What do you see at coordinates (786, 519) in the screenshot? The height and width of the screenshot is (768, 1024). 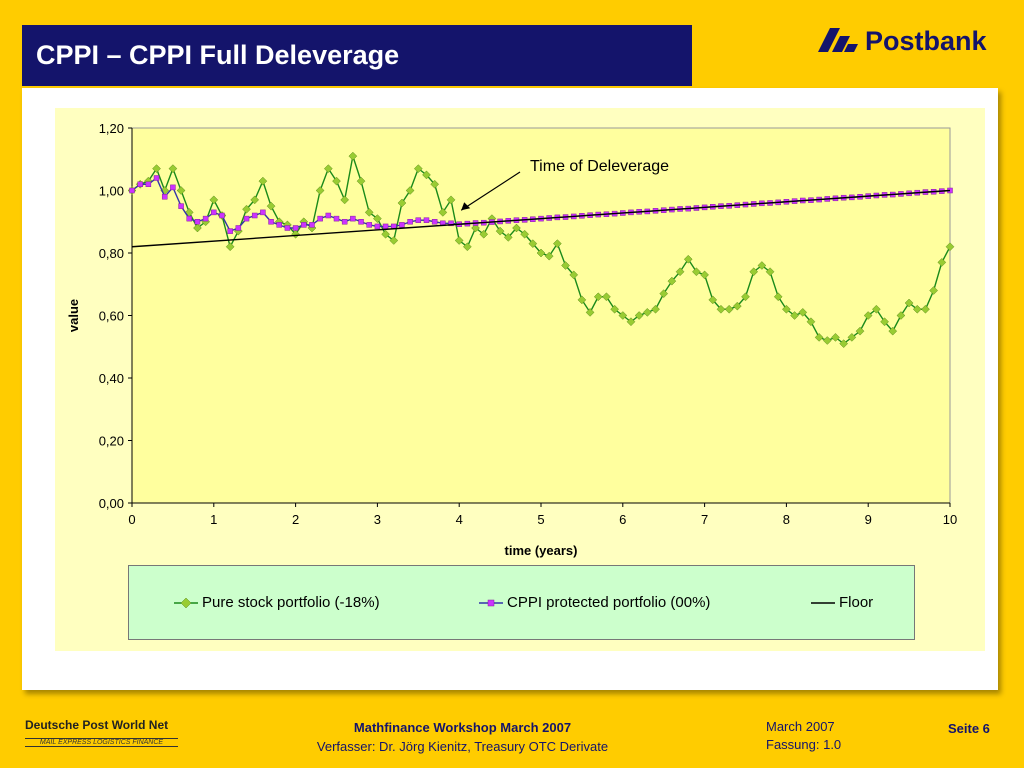 I see `x-tick-label: 8` at bounding box center [786, 519].